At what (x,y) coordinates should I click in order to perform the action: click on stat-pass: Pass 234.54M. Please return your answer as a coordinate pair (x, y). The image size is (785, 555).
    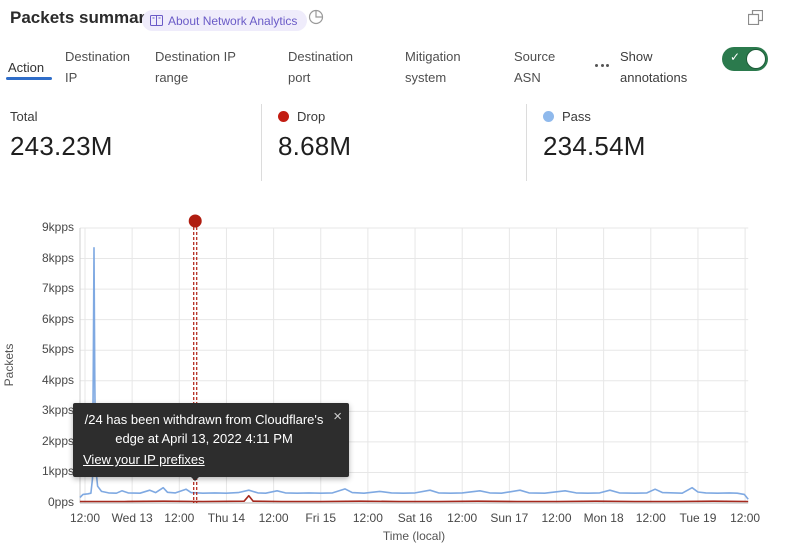
    Looking at the image, I should click on (594, 135).